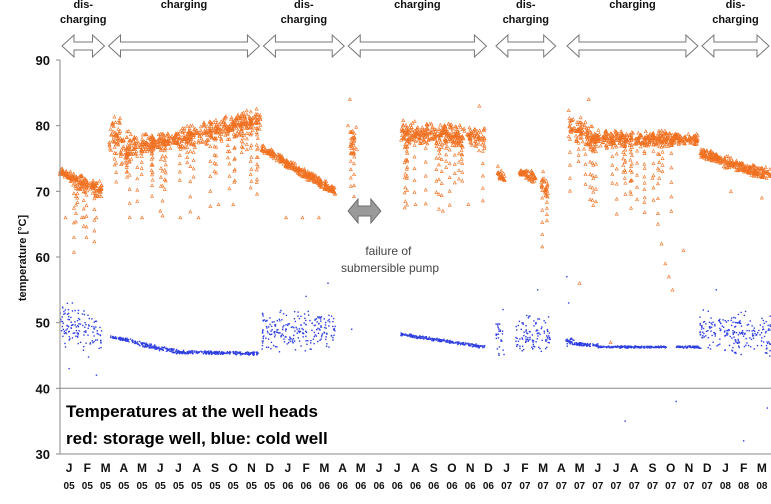 The height and width of the screenshot is (504, 771). Describe the element at coordinates (526, 46) in the screenshot. I see `period-arrow` at that location.